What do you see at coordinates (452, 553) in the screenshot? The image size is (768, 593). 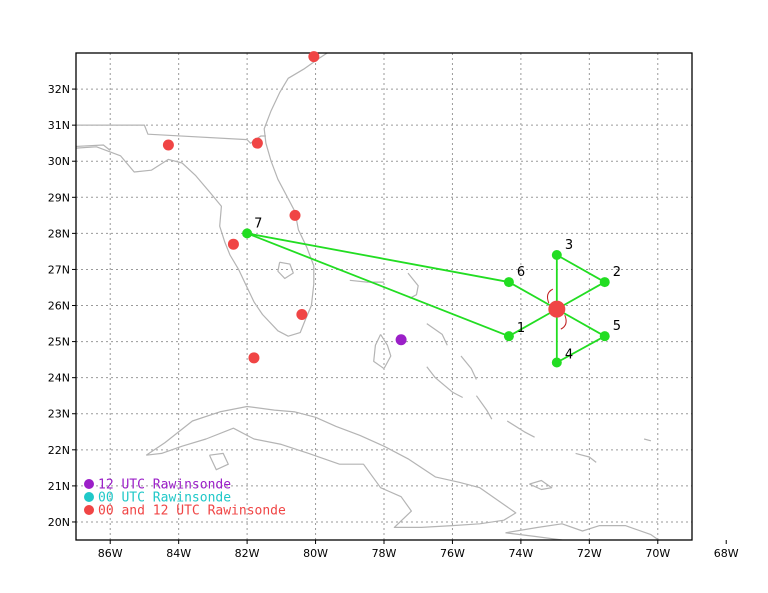 I see `tick-label-lon: 76W` at bounding box center [452, 553].